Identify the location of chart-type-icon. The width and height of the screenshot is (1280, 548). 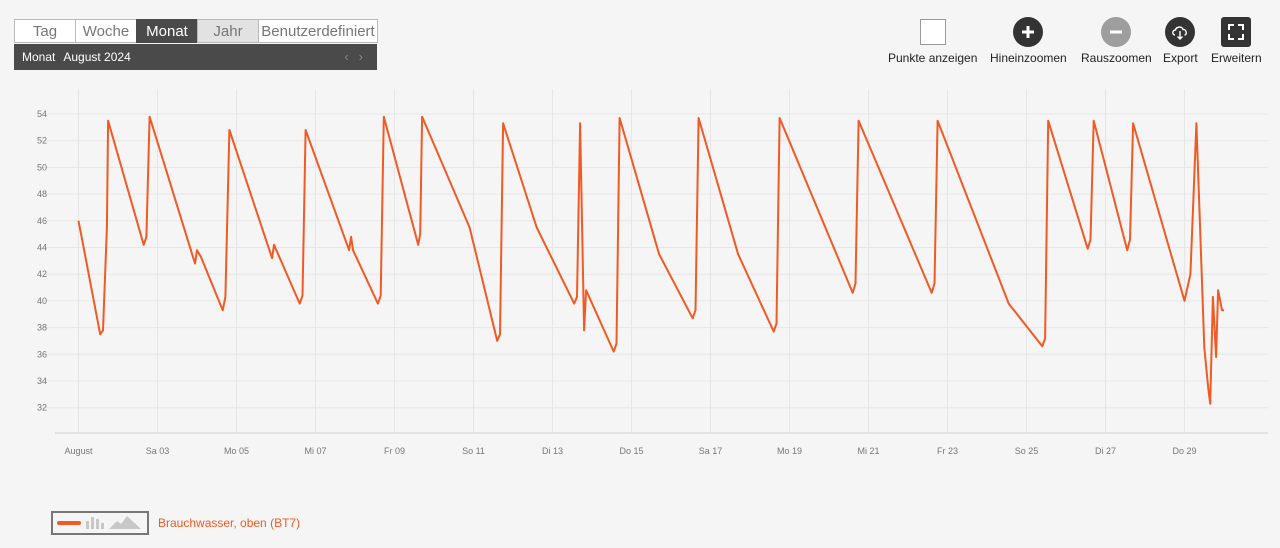
(99, 522).